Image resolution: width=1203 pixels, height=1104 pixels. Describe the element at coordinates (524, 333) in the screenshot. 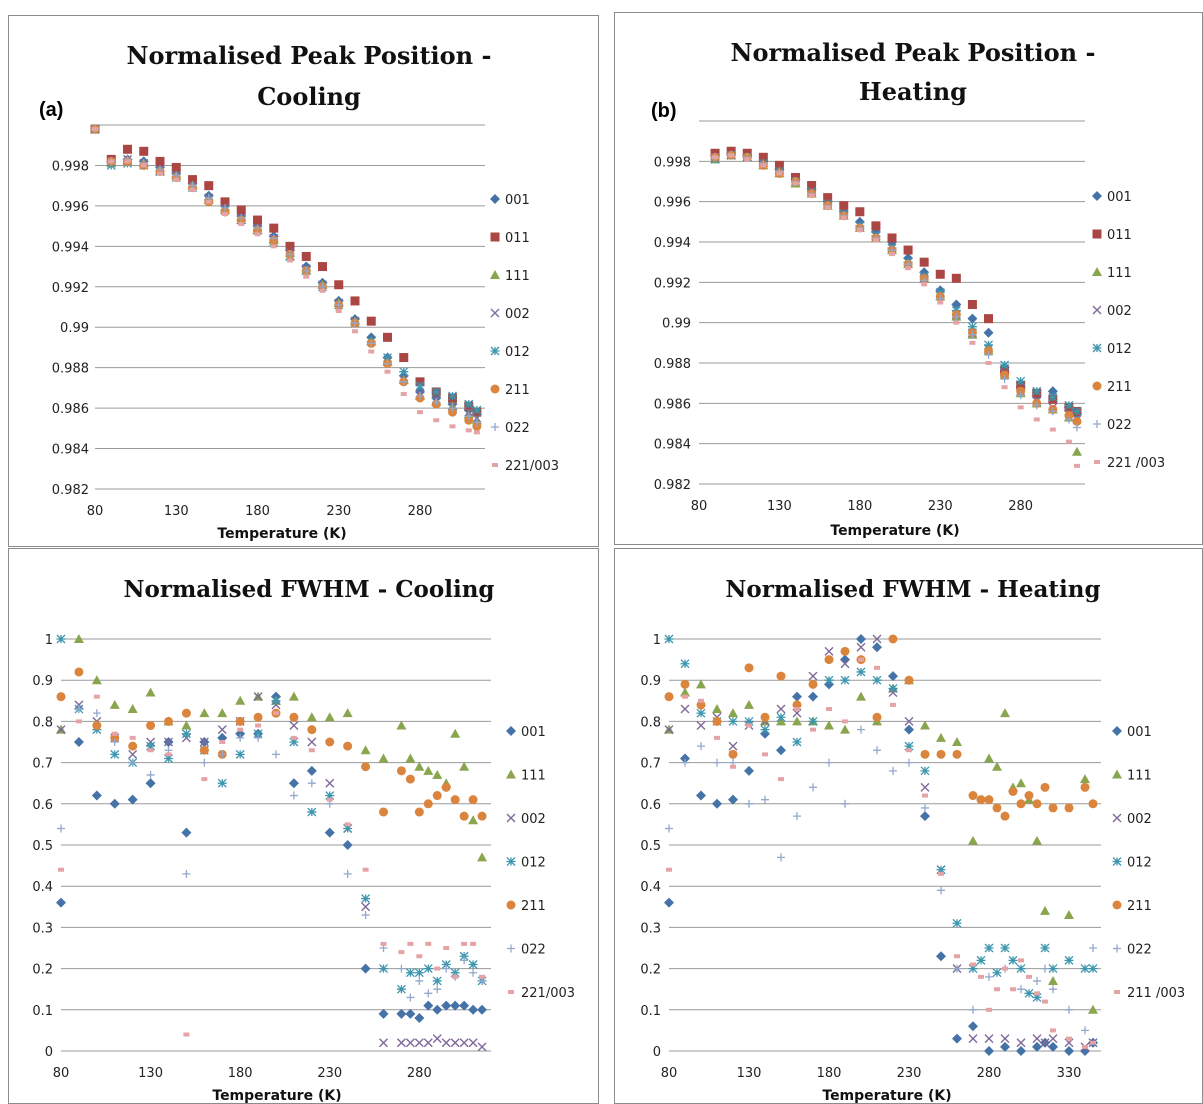

I see `legend: 001 011 111 002 012 211 022 221/003` at that location.